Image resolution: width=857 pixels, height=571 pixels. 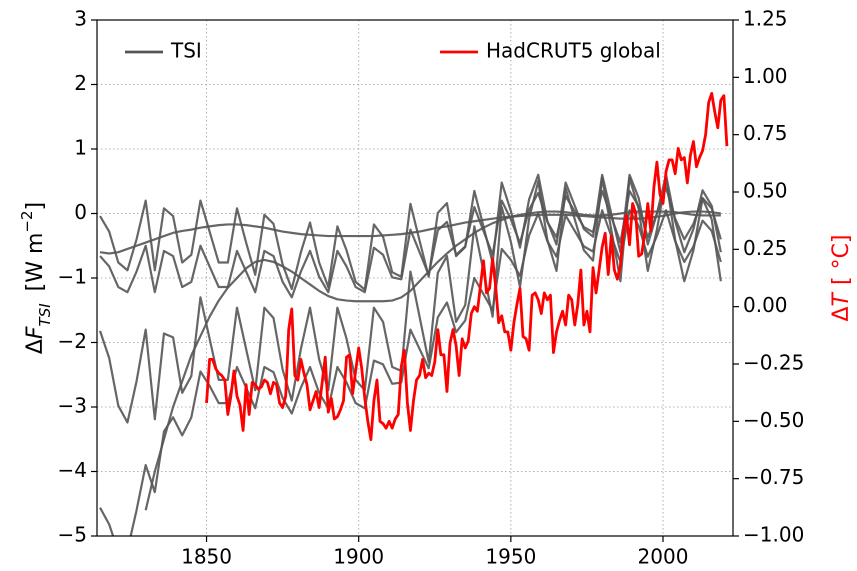 What do you see at coordinates (393, 51) in the screenshot?
I see `legend: TSI HadCRUT5 global` at bounding box center [393, 51].